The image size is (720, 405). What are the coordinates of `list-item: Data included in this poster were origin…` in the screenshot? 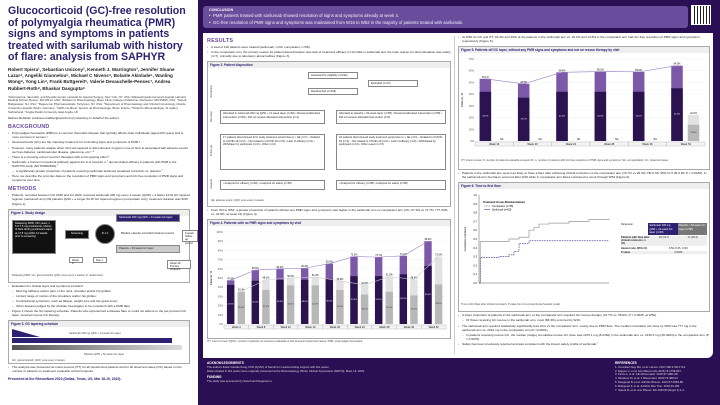 It's located at (286, 370).